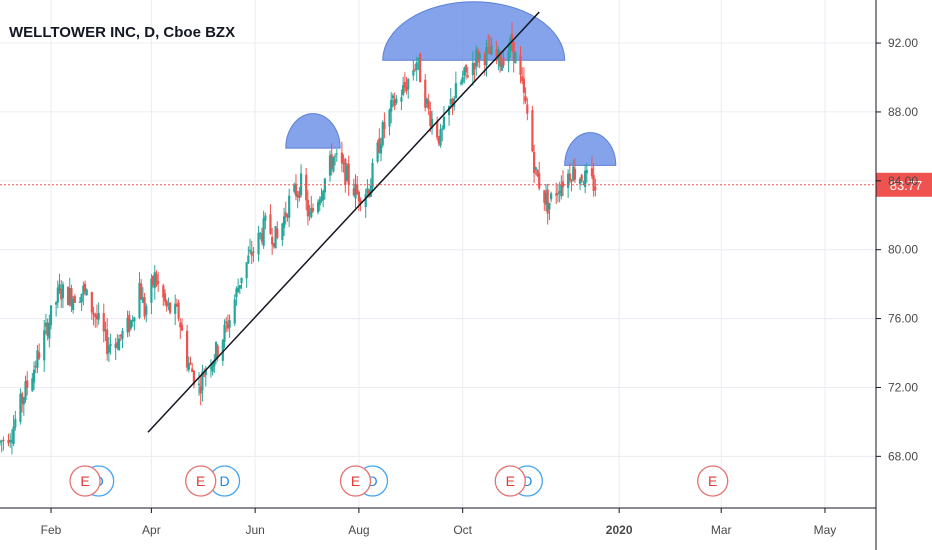  What do you see at coordinates (51, 530) in the screenshot?
I see `x-tick-label: Feb` at bounding box center [51, 530].